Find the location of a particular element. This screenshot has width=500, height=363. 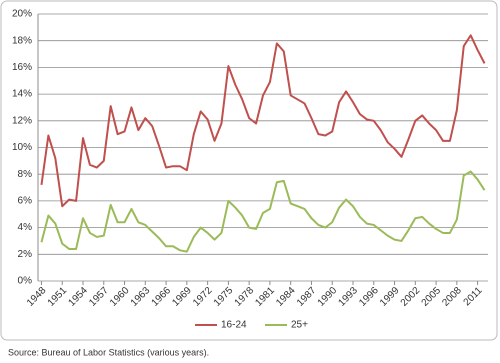

y-tick-label: 0% is located at coordinates (25, 281).